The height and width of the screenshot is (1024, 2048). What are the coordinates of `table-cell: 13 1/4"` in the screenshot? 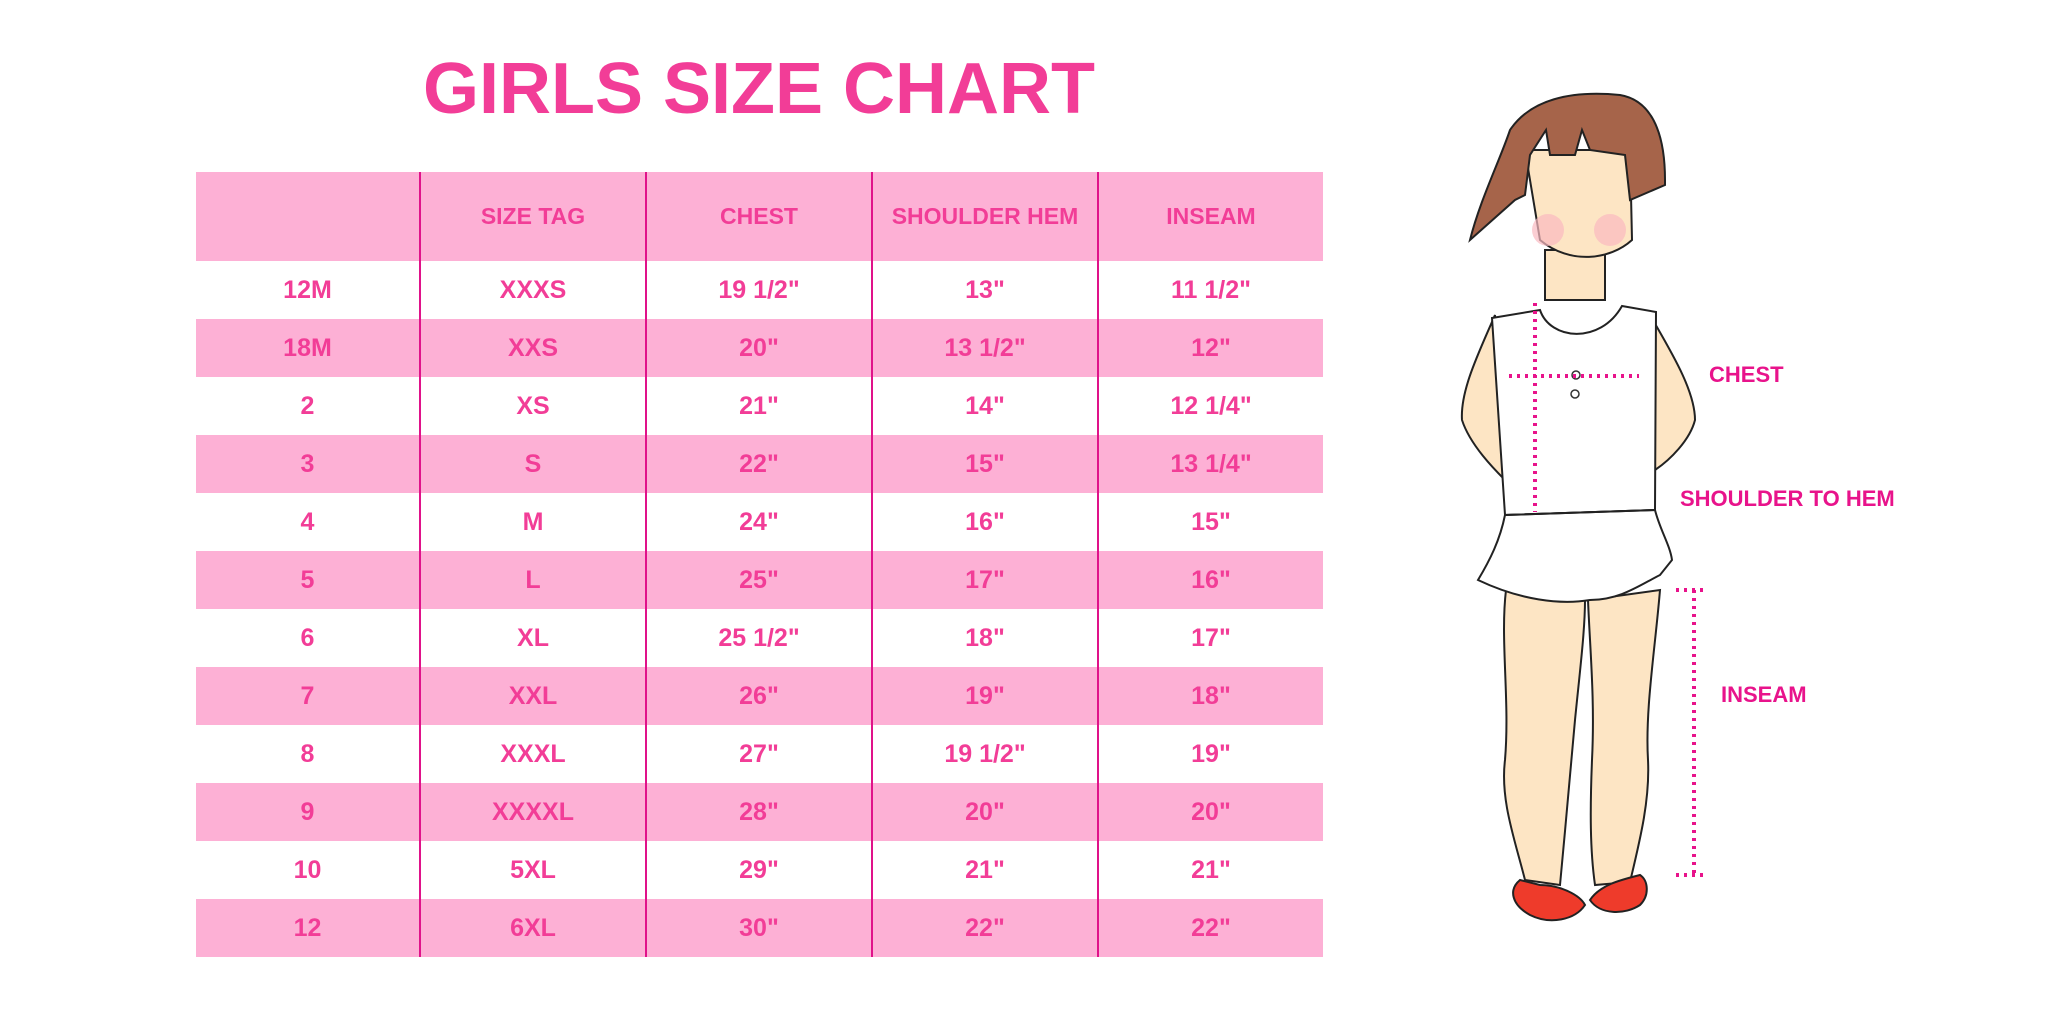 It's located at (1210, 464).